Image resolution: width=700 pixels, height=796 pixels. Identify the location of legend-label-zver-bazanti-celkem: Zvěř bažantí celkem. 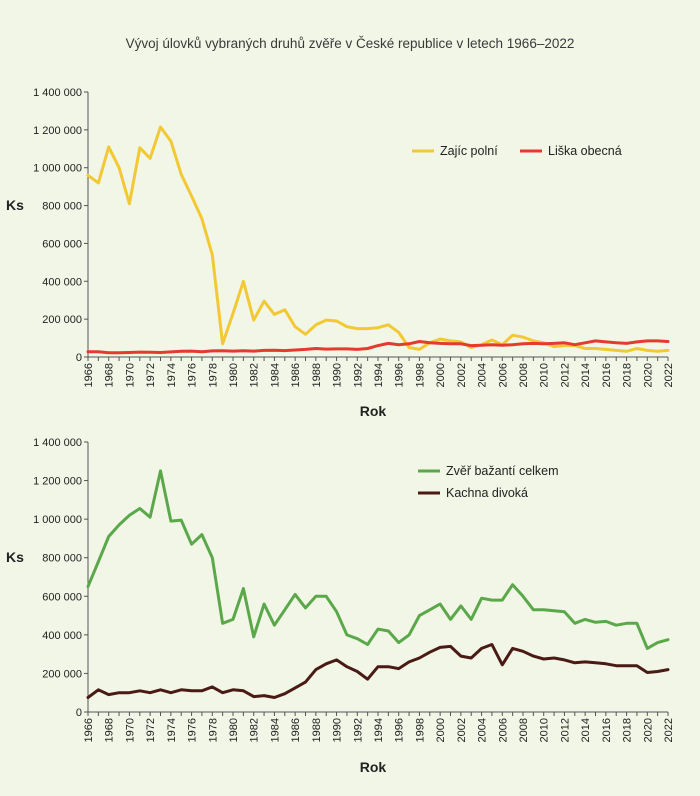
(502, 471).